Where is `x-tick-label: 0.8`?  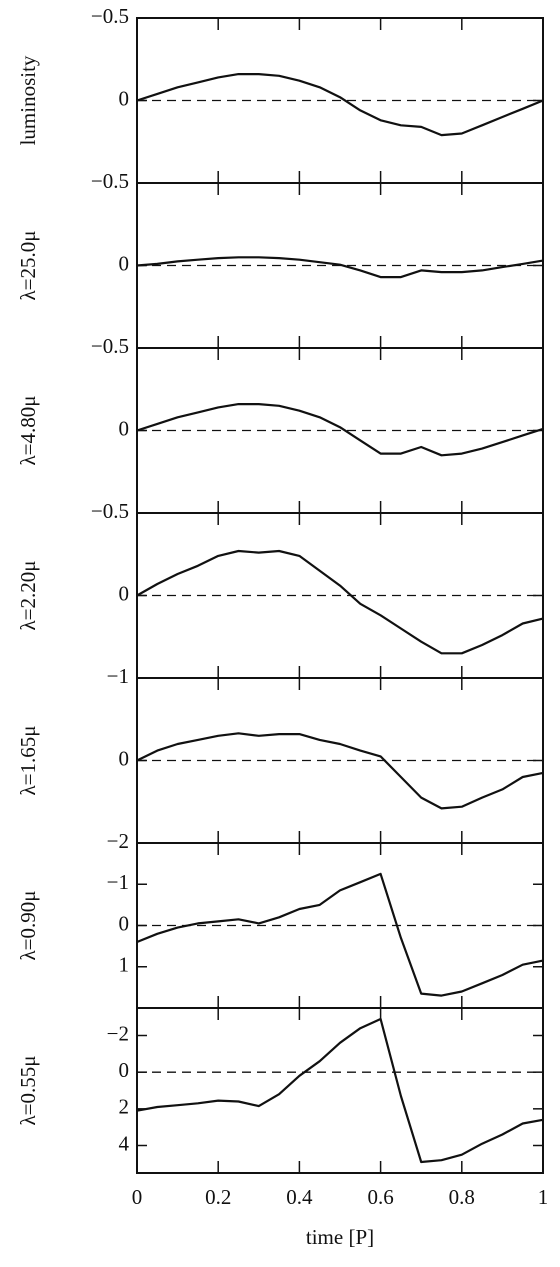
x-tick-label: 0.8 is located at coordinates (462, 1197).